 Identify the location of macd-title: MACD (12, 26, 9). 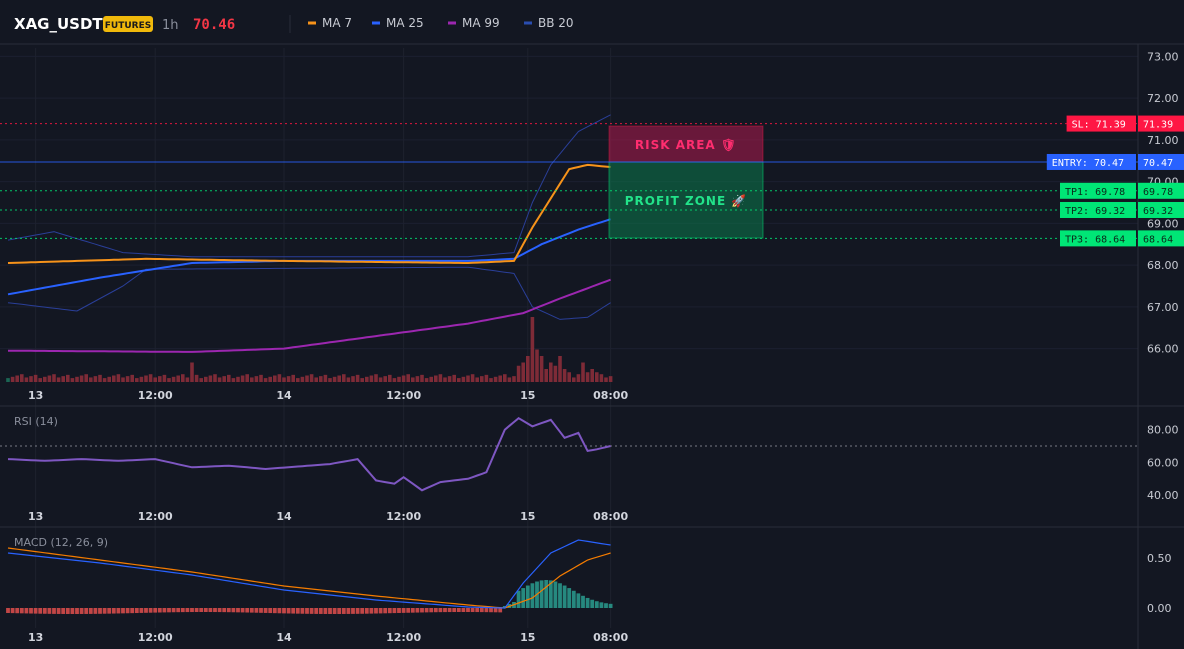
(61, 542).